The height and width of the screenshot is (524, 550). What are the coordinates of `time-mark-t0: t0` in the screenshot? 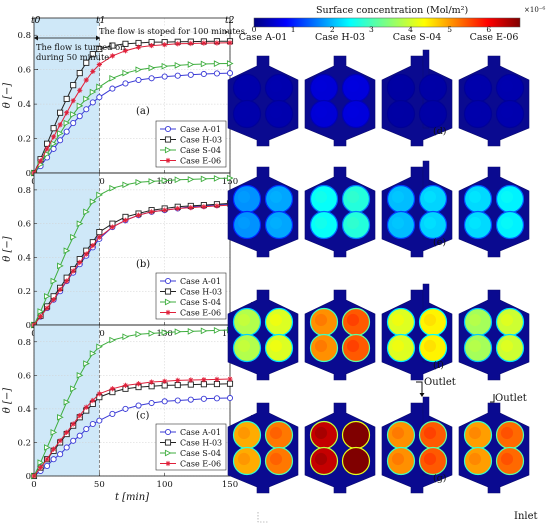 It's located at (36, 21).